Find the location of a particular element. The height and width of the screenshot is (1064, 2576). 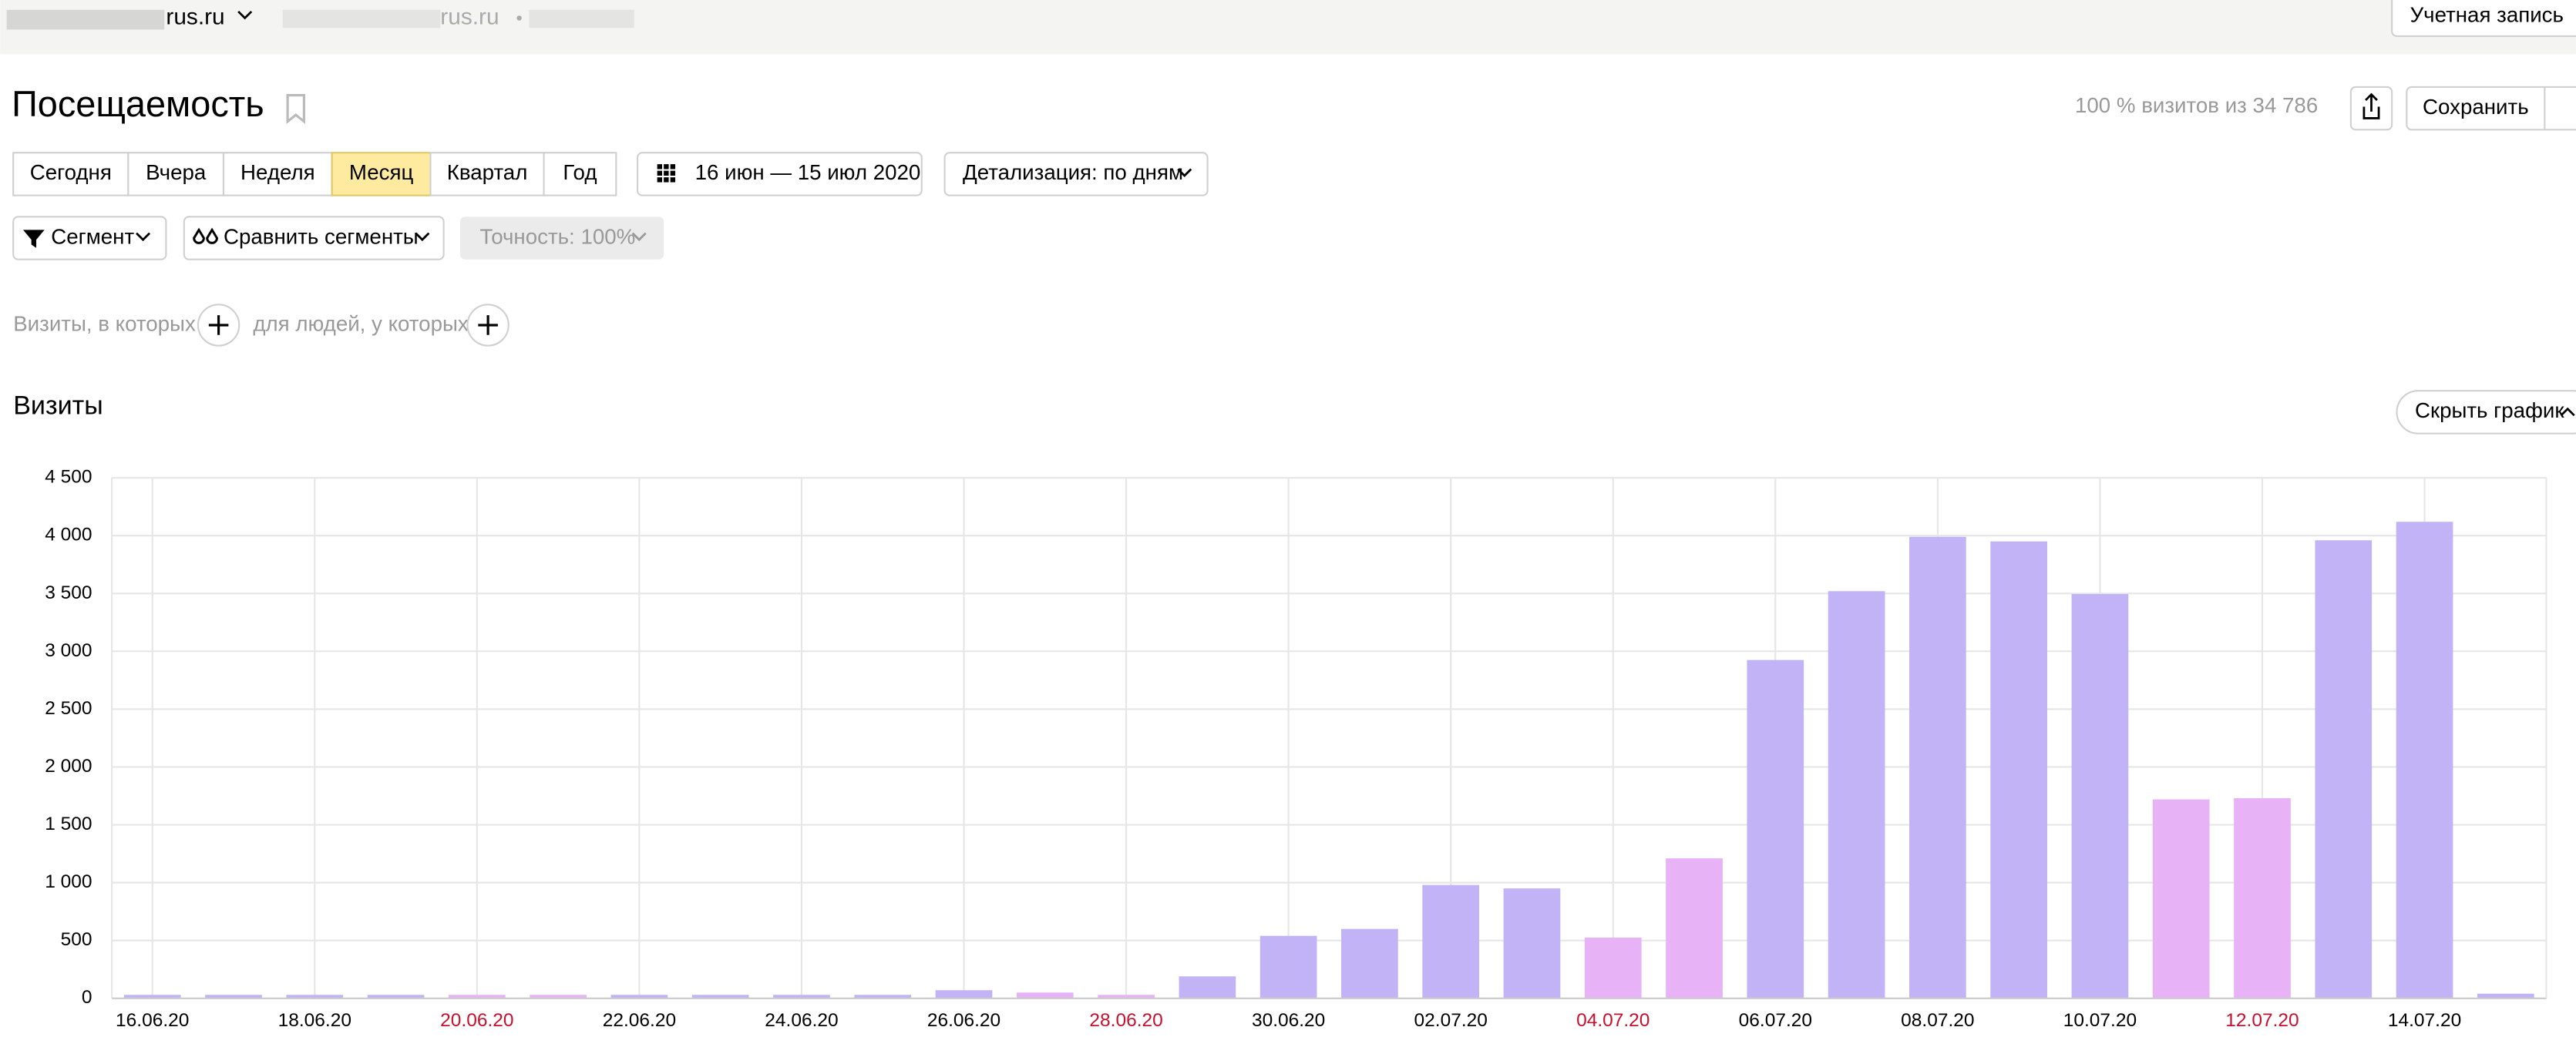

separator is located at coordinates (519, 18).